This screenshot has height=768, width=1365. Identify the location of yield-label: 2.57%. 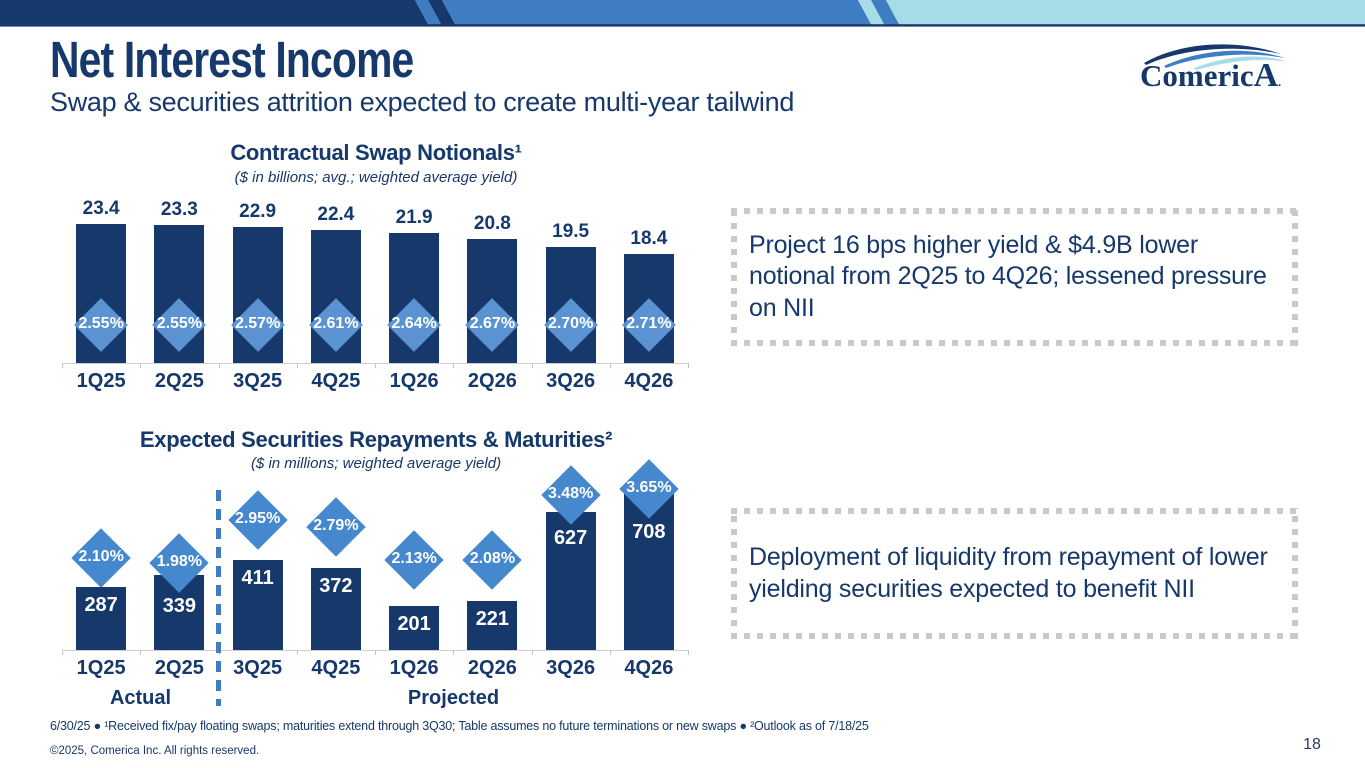
(257, 323).